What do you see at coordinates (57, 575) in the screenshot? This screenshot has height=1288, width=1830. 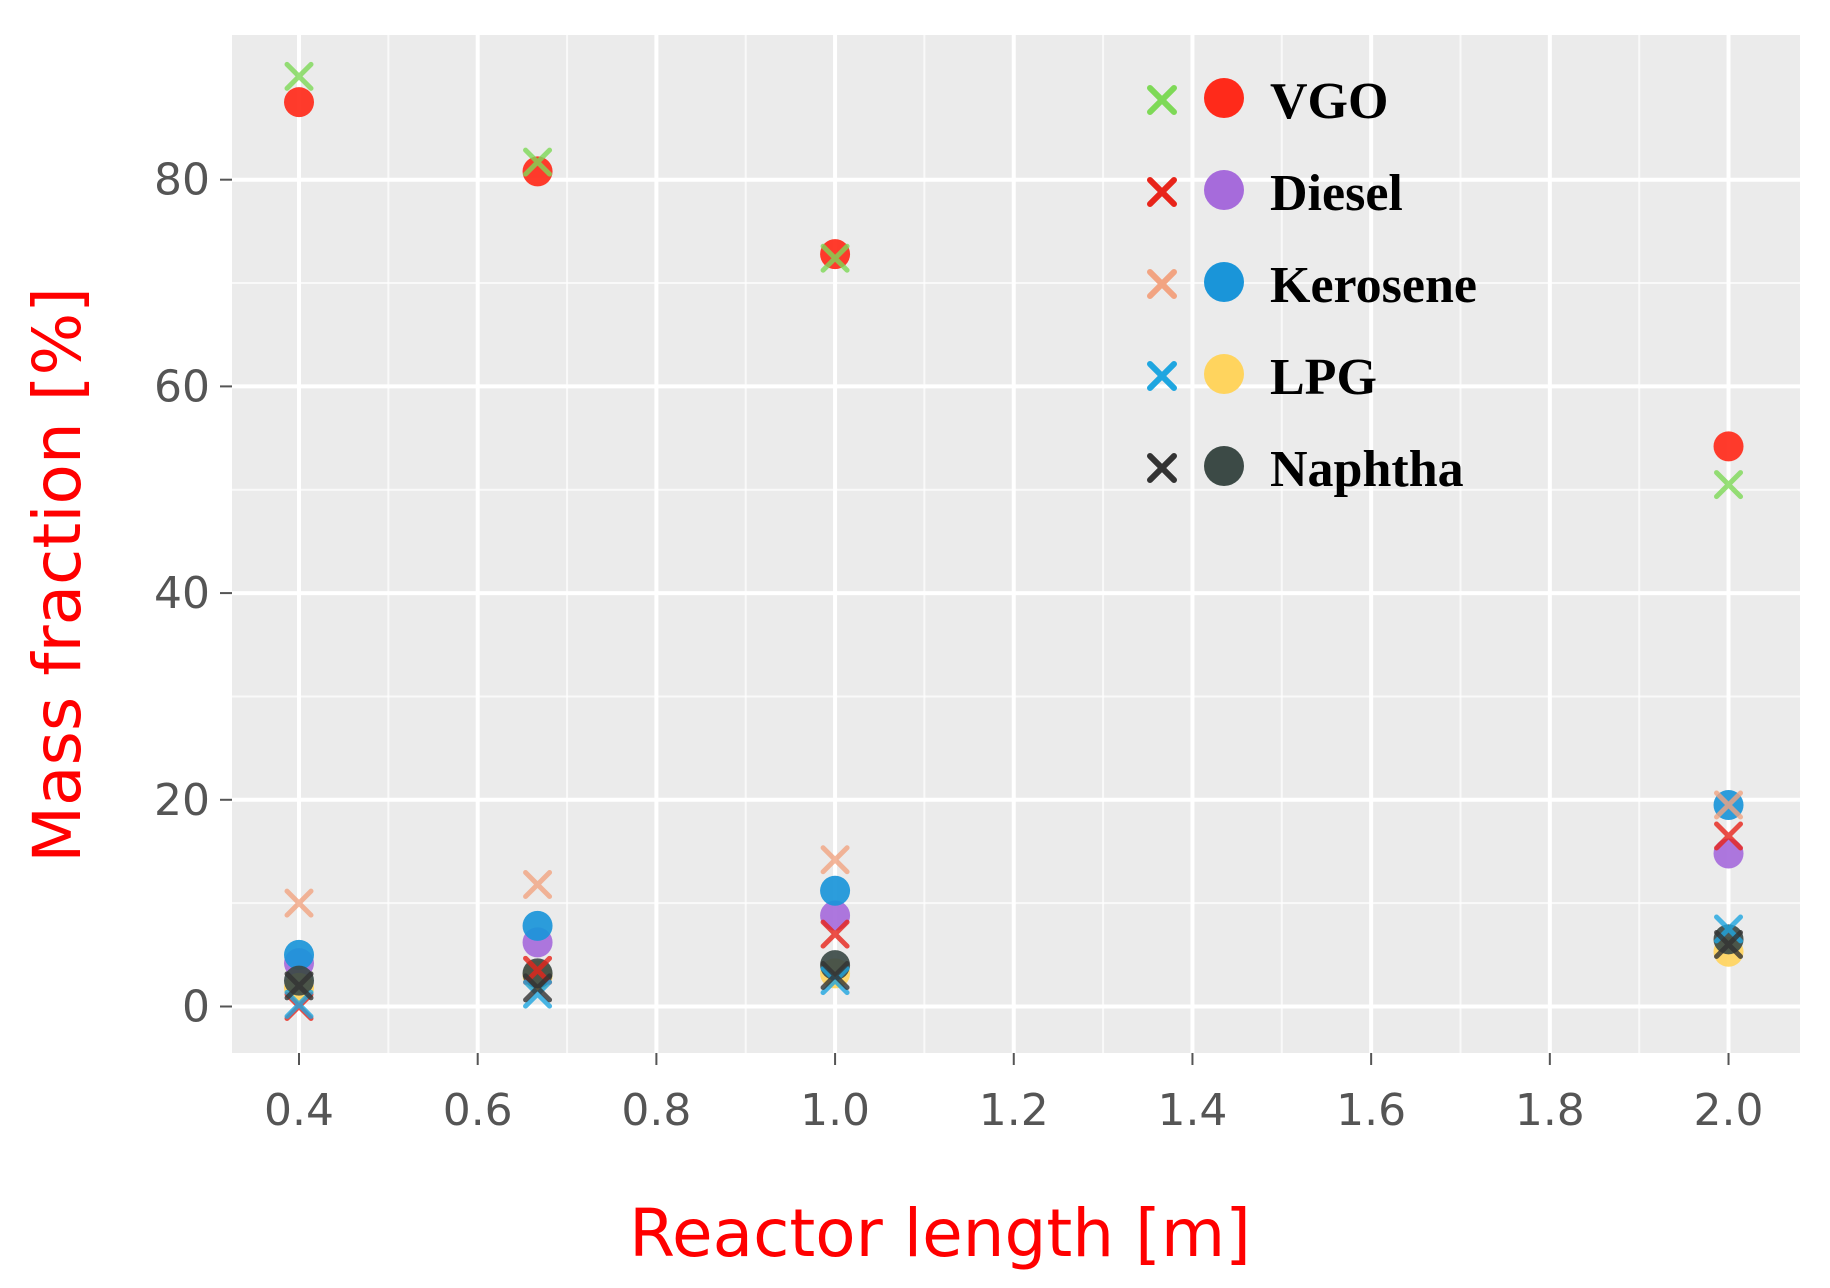 I see `y-axis-title: Mass fraction [%]` at bounding box center [57, 575].